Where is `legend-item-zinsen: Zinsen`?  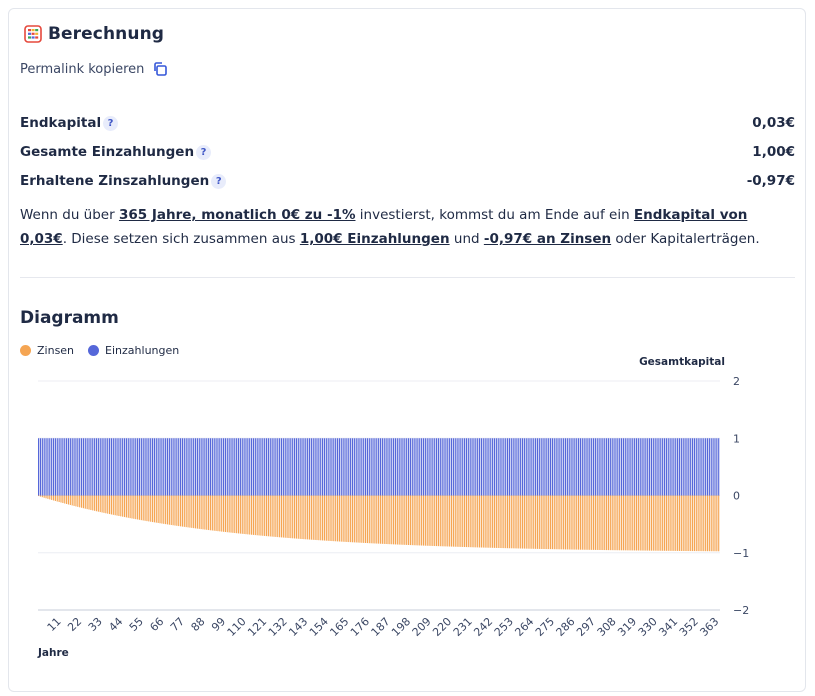
legend-item-zinsen: Zinsen is located at coordinates (47, 350).